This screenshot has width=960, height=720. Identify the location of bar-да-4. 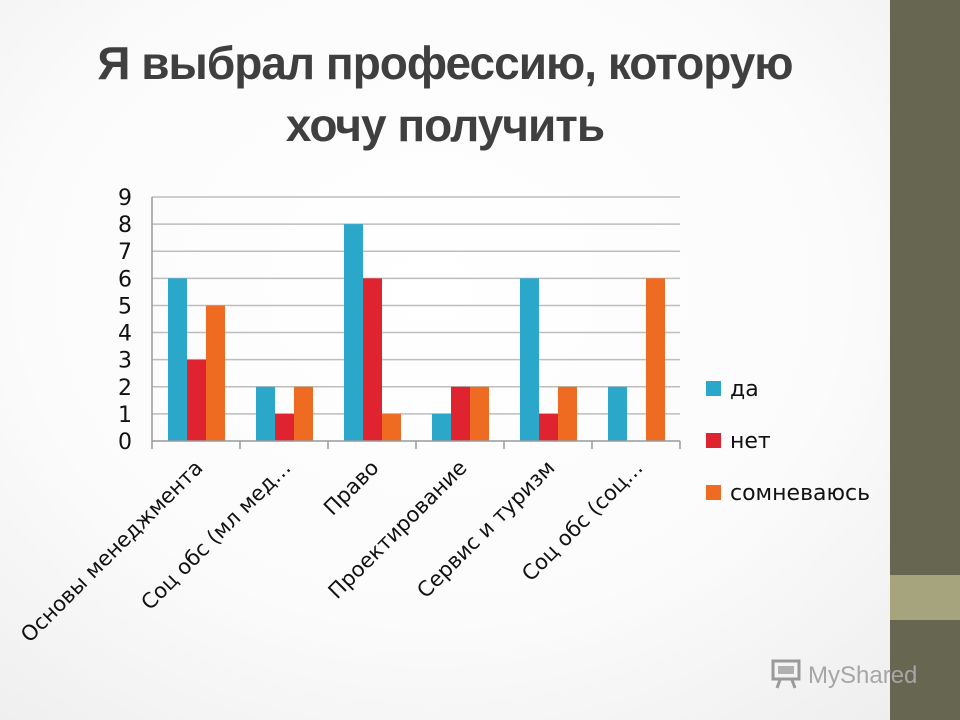
(529, 359).